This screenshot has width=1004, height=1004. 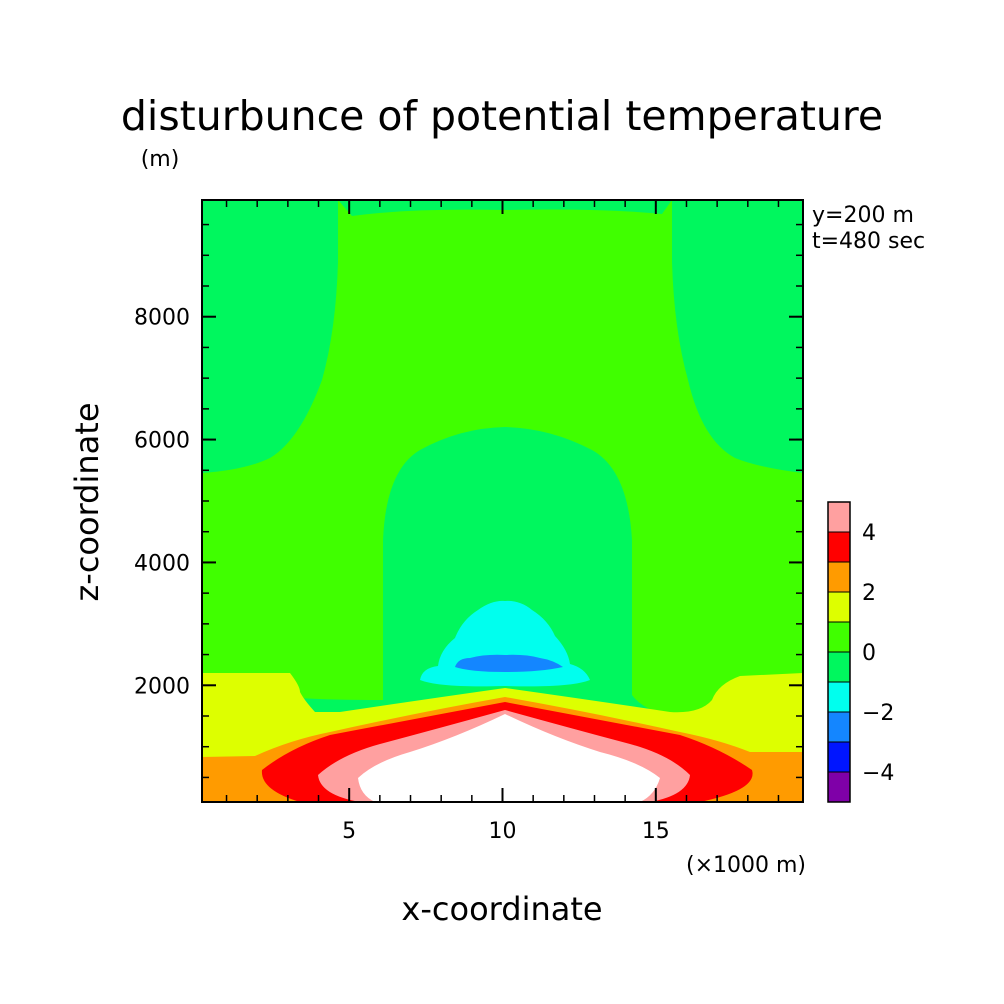 What do you see at coordinates (878, 773) in the screenshot?
I see `colorbar-tick-label: −4` at bounding box center [878, 773].